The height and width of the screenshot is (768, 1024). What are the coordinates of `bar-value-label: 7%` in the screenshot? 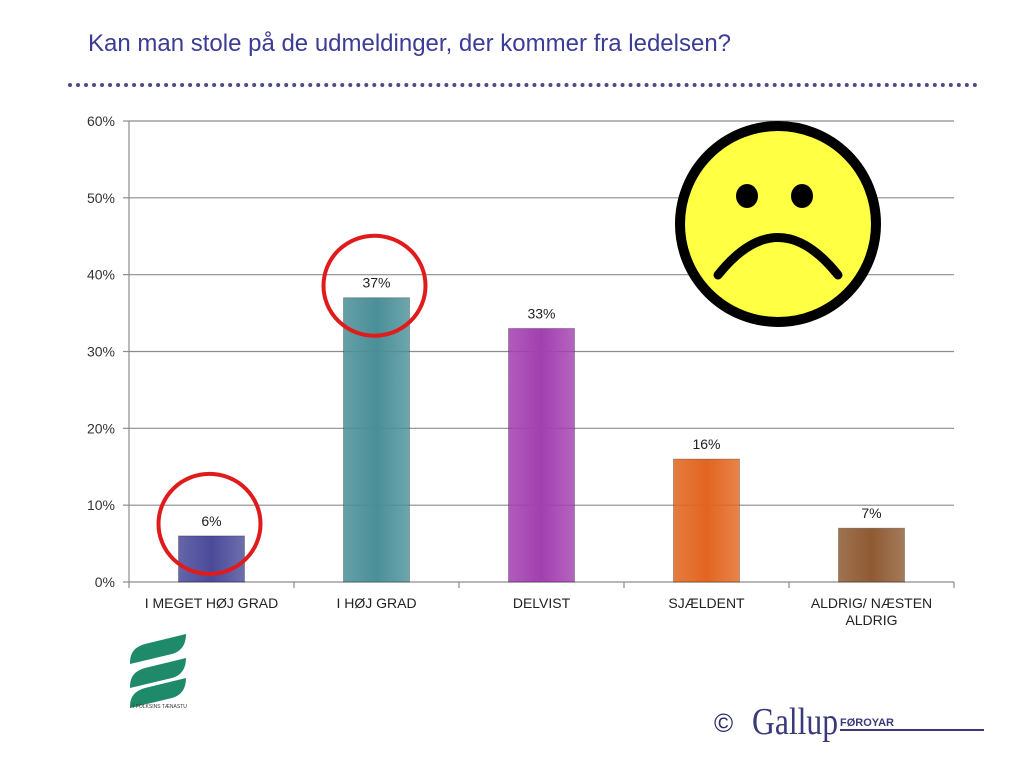 It's located at (871, 513).